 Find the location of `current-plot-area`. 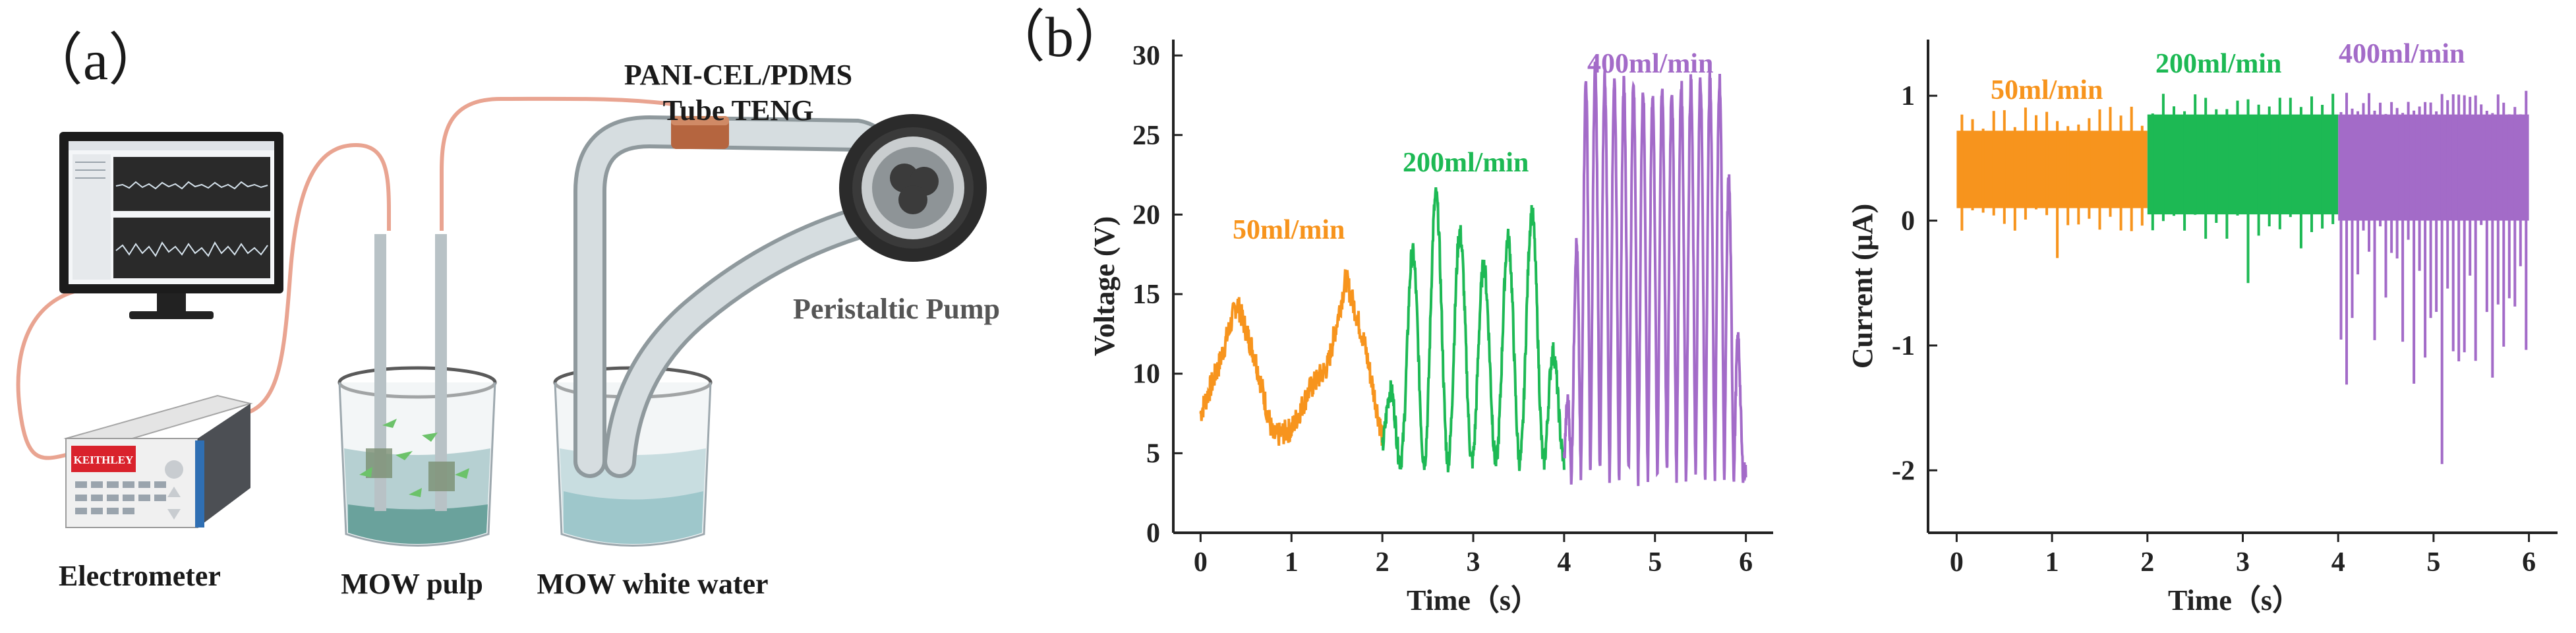

current-plot-area is located at coordinates (2242, 277).